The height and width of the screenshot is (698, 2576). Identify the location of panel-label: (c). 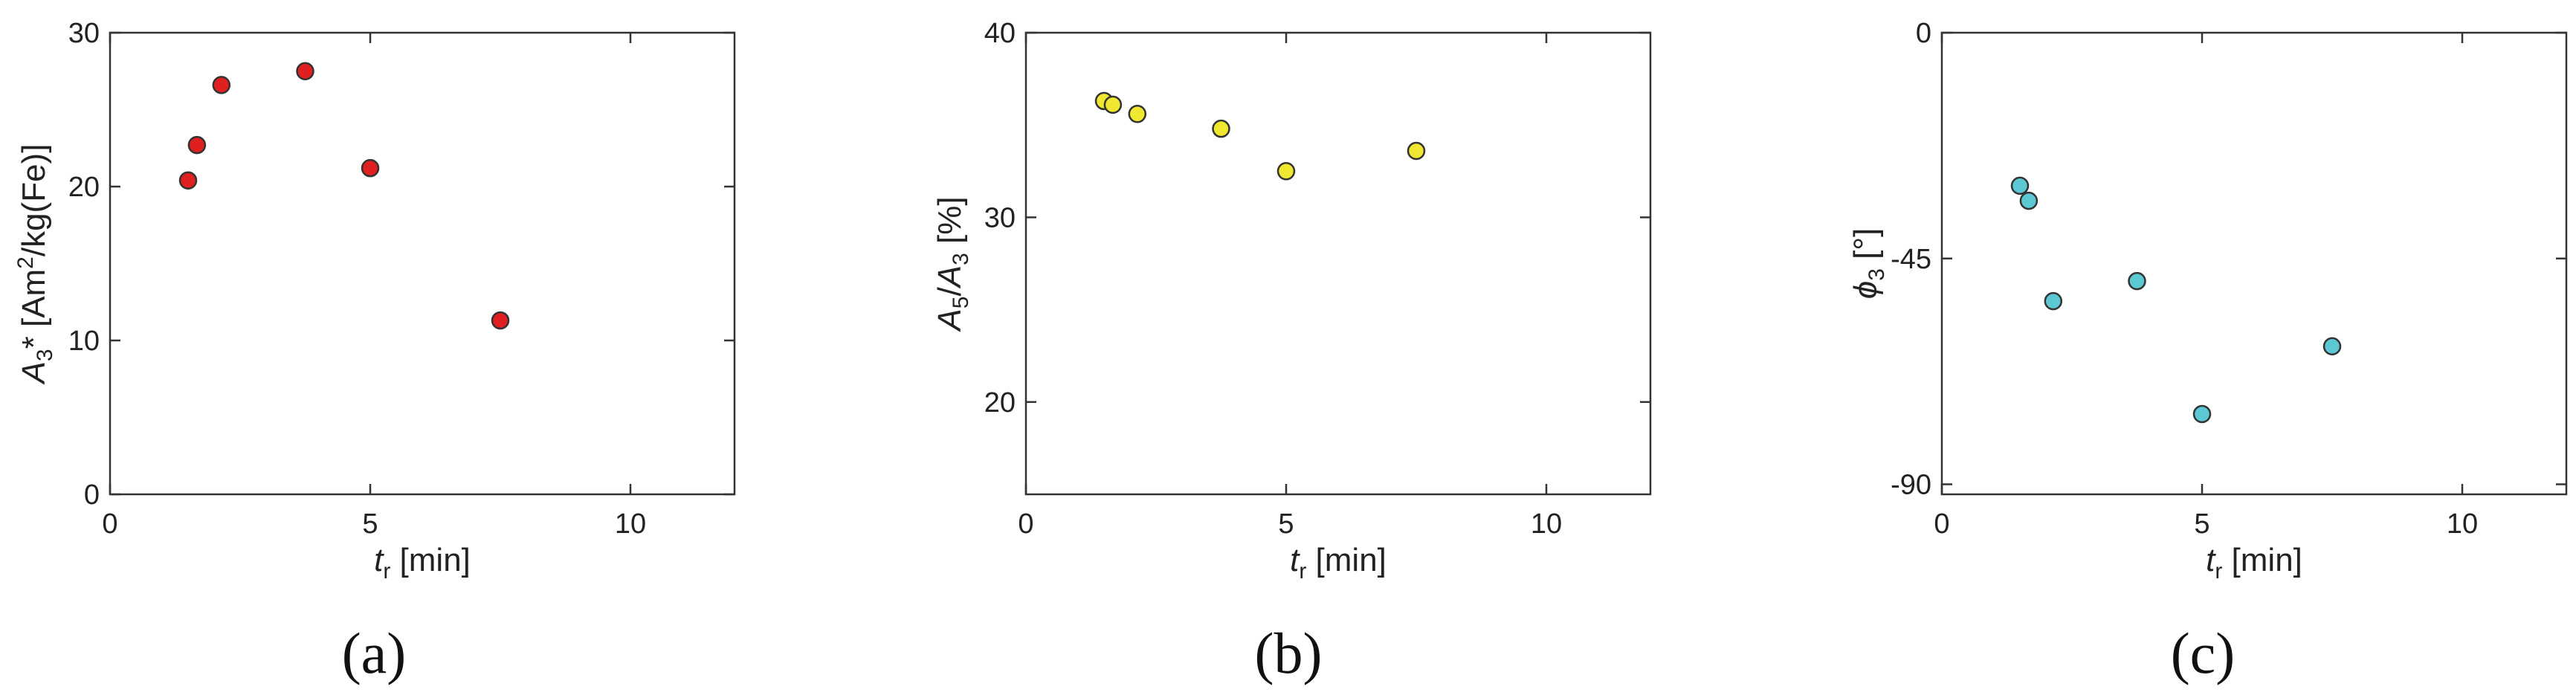
(2203, 653).